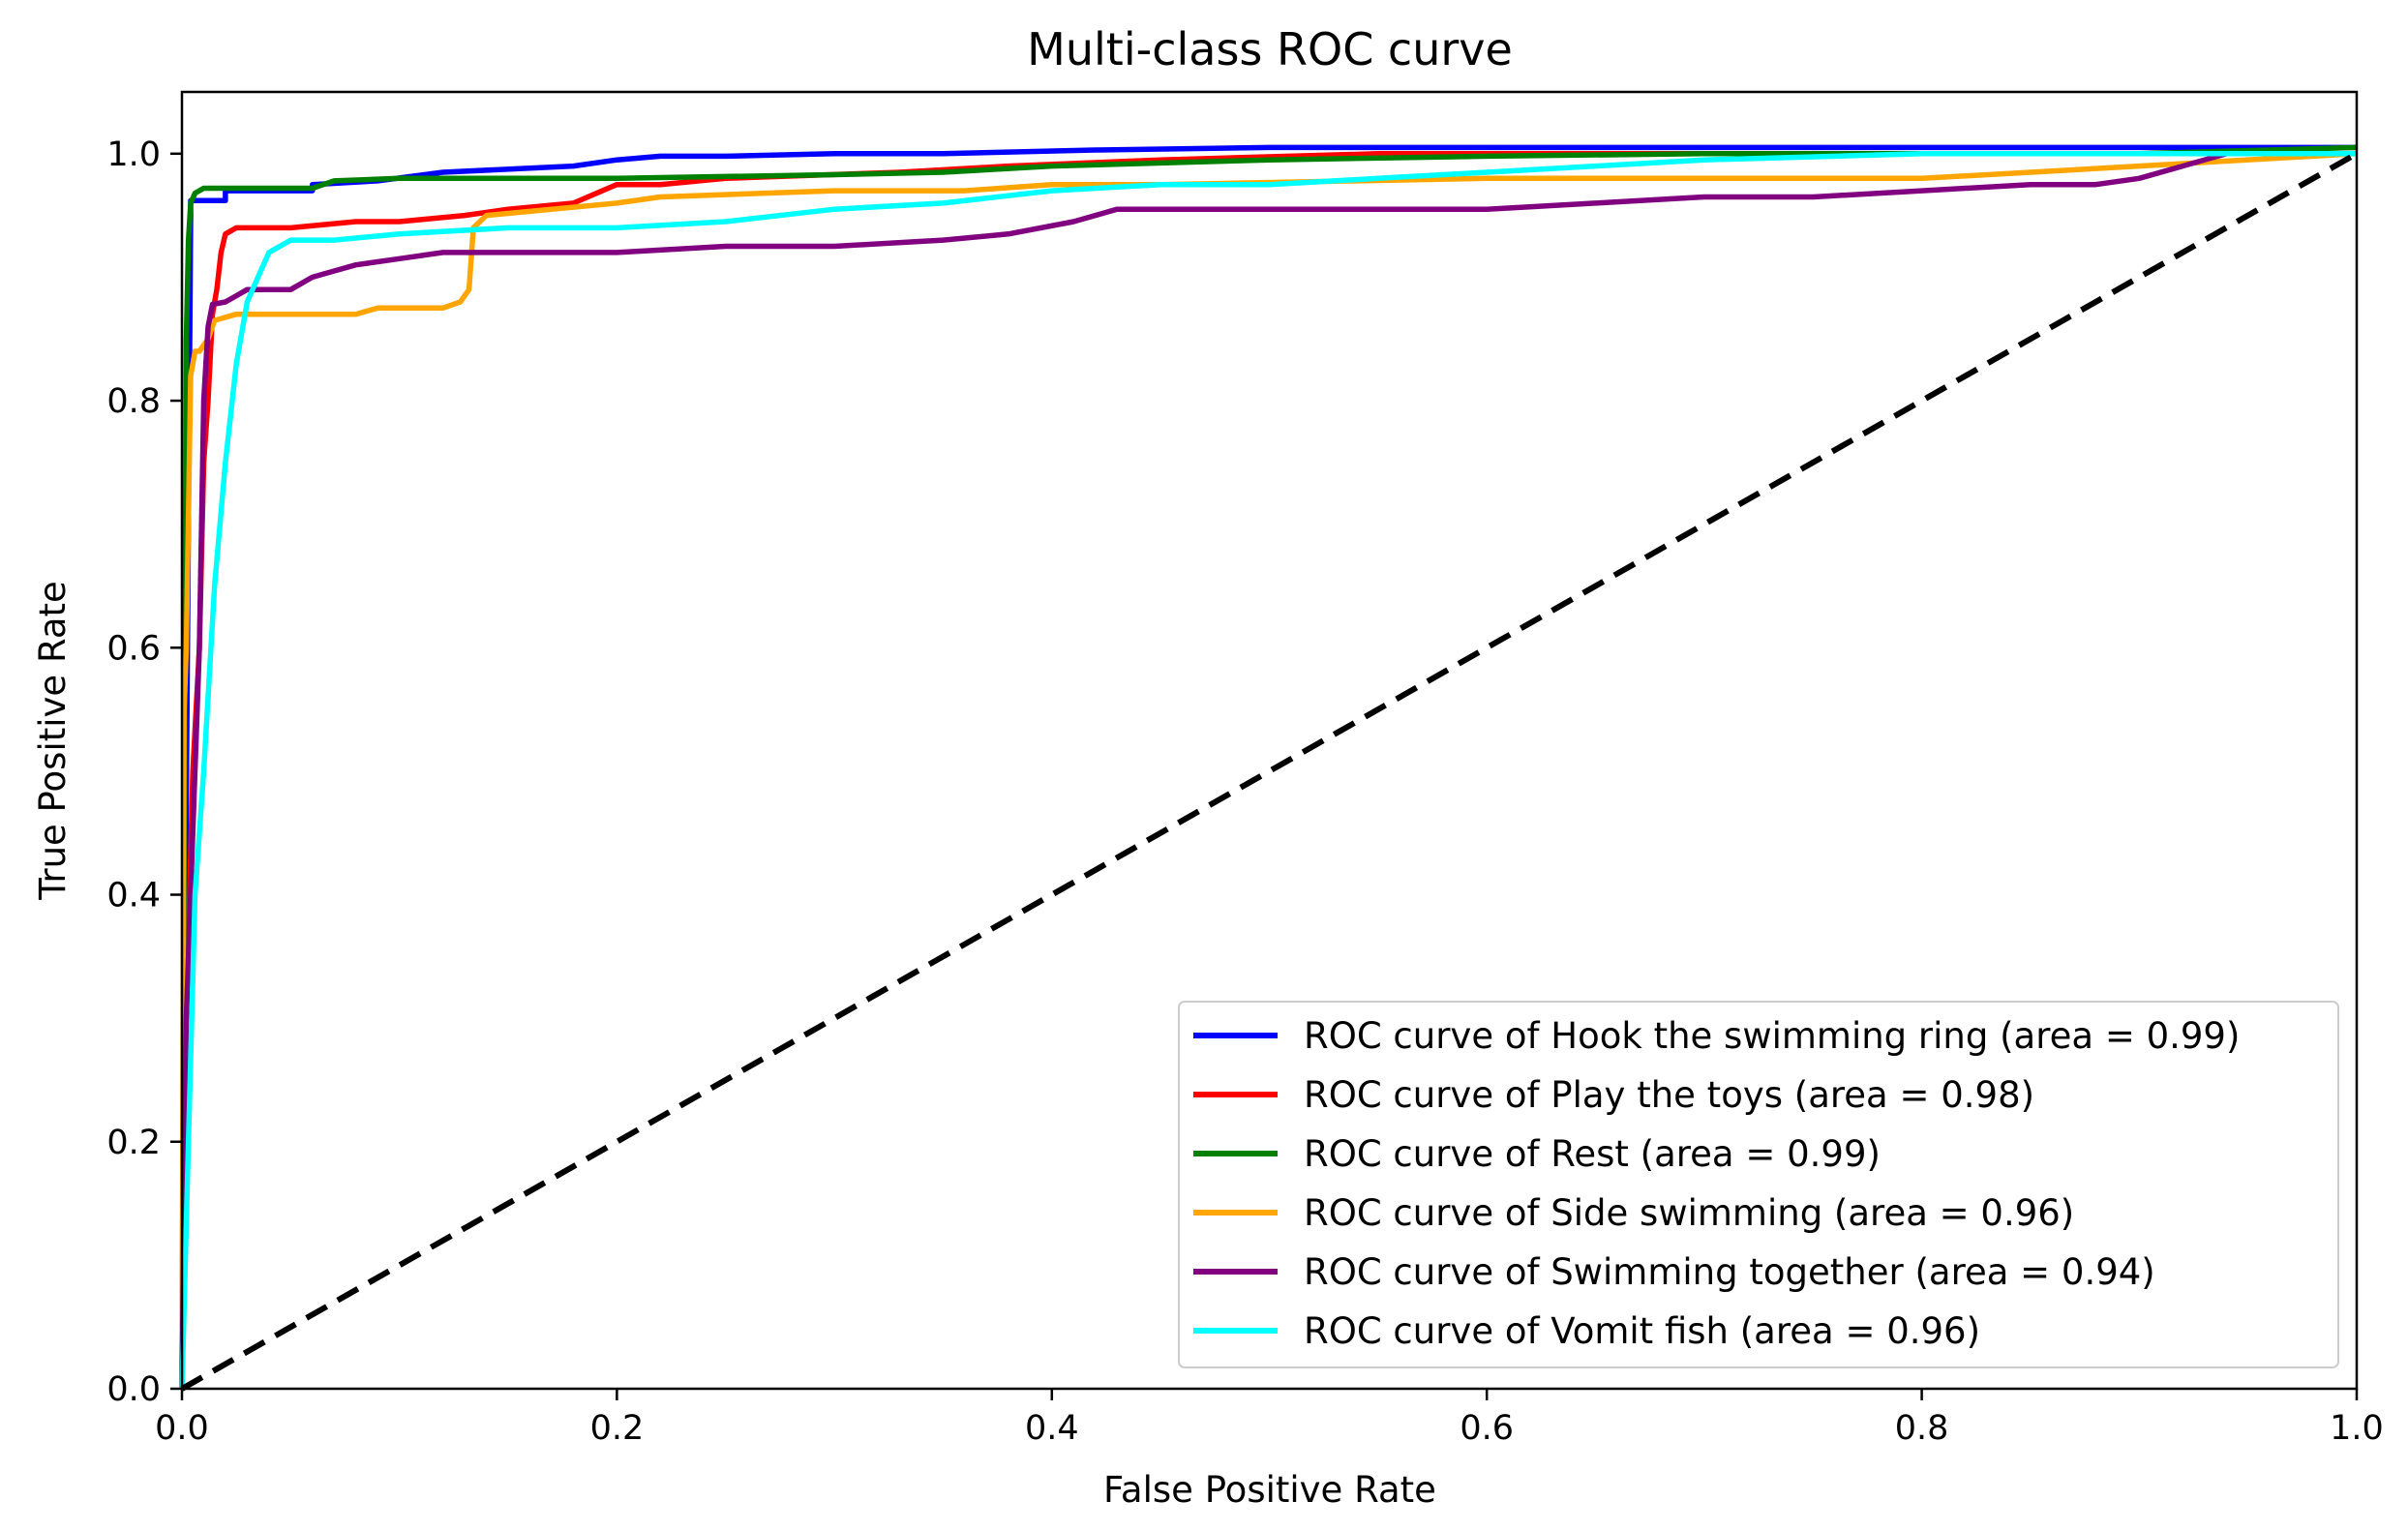  Describe the element at coordinates (1269, 1490) in the screenshot. I see `x-axis-label: False Positive Rate` at that location.